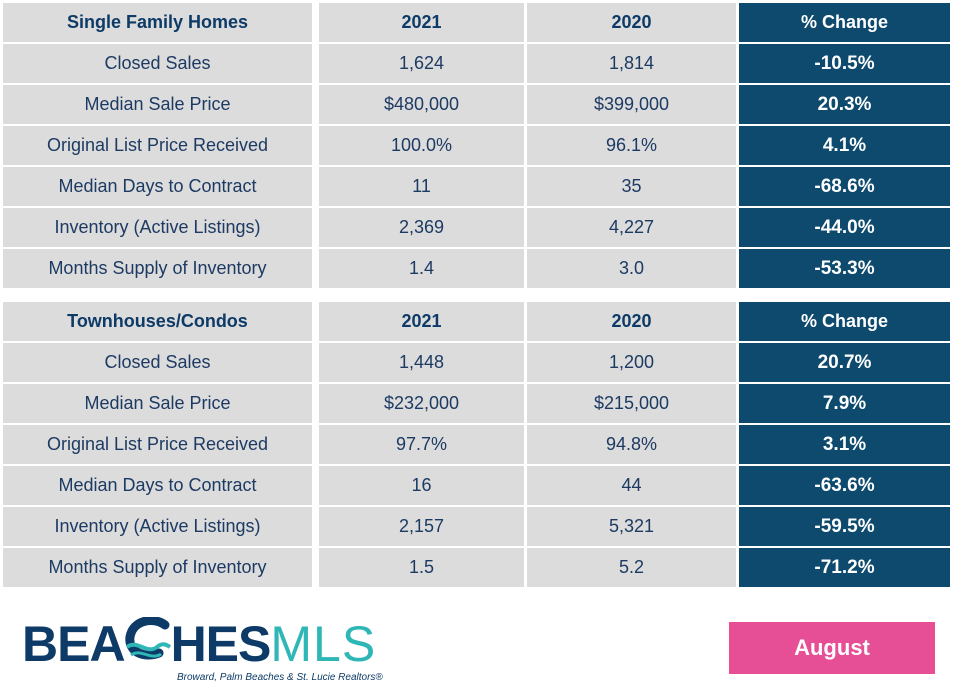  Describe the element at coordinates (844, 403) in the screenshot. I see `percent-change: 7.9%` at that location.